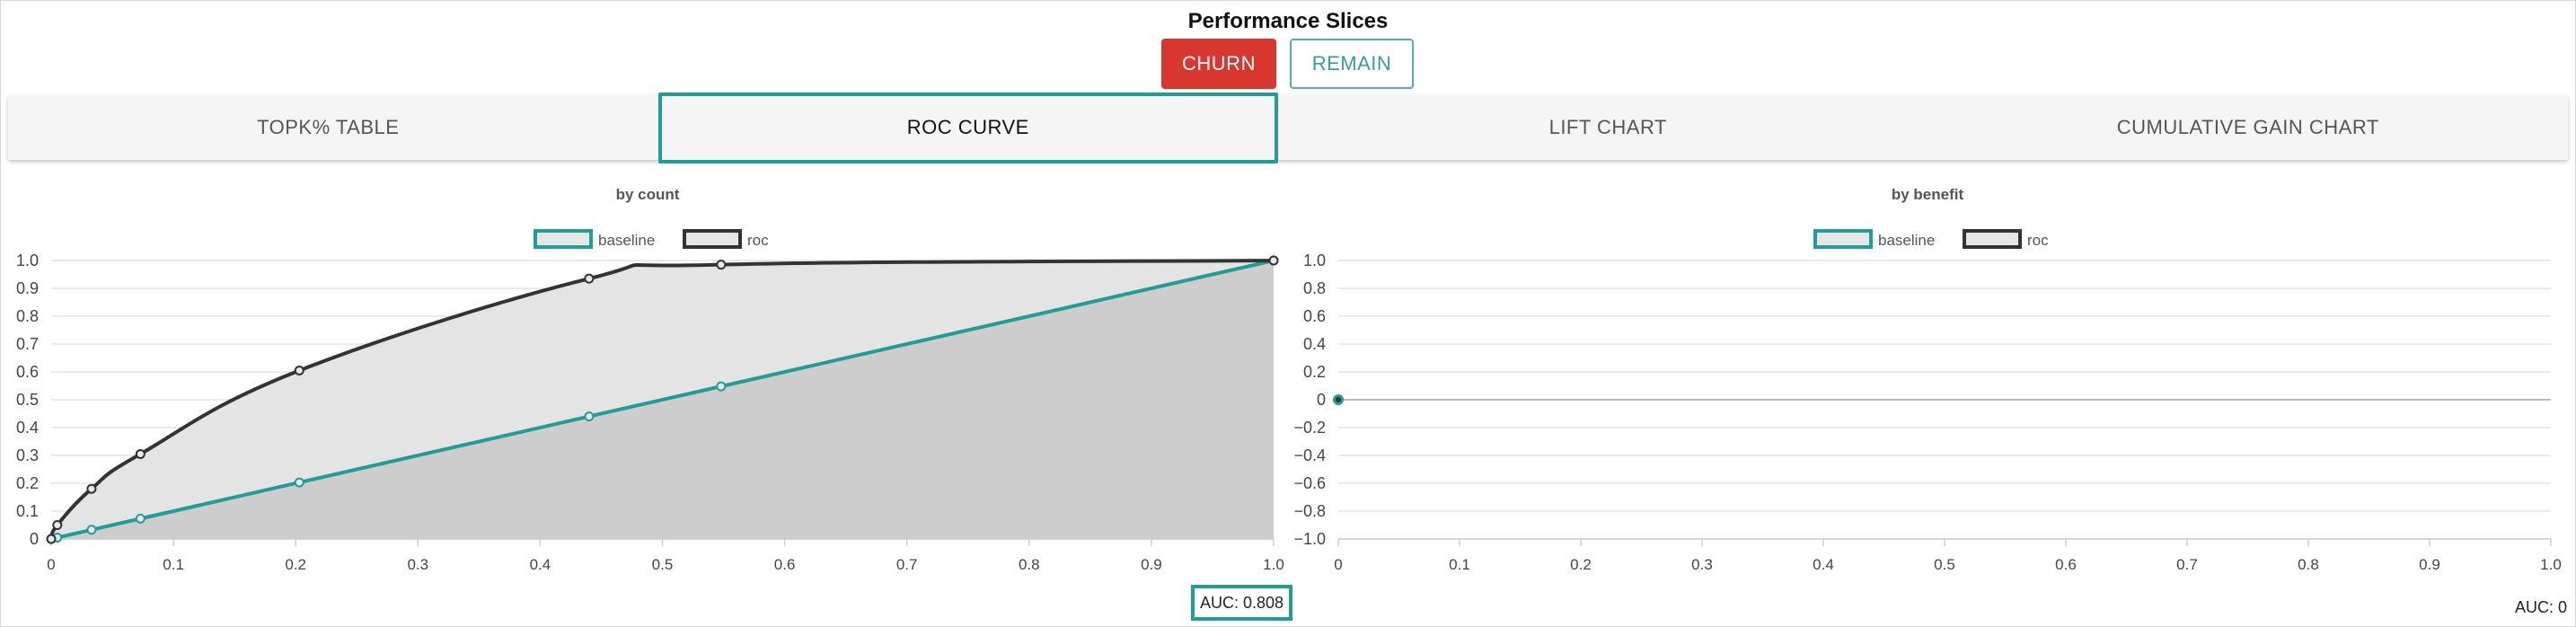 This screenshot has height=627, width=2576. What do you see at coordinates (2247, 127) in the screenshot?
I see `tab-cumulative-gain-chart: CUMULATIVE GAIN CHART` at bounding box center [2247, 127].